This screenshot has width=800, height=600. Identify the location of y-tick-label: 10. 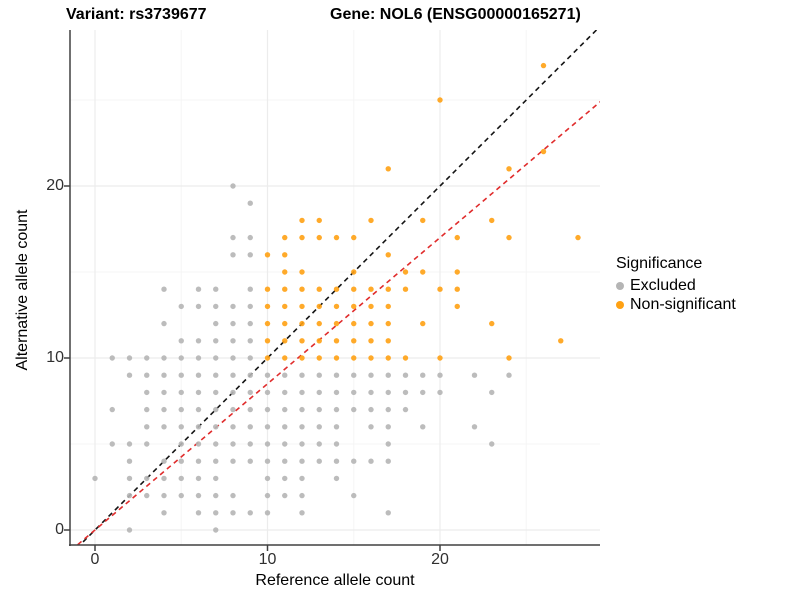
(55, 357).